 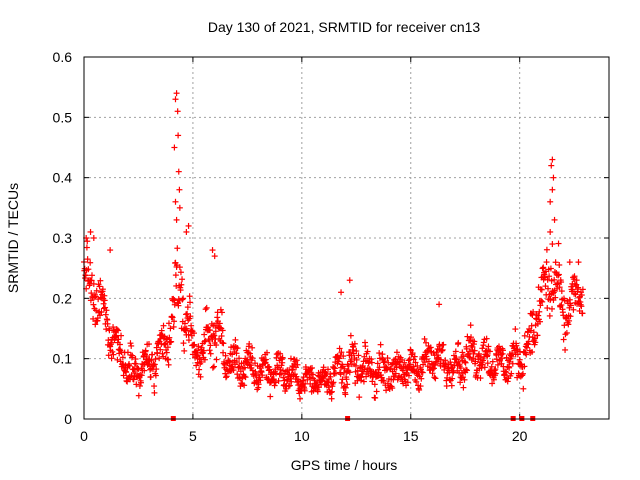 What do you see at coordinates (193, 436) in the screenshot?
I see `x-tick-label: 5` at bounding box center [193, 436].